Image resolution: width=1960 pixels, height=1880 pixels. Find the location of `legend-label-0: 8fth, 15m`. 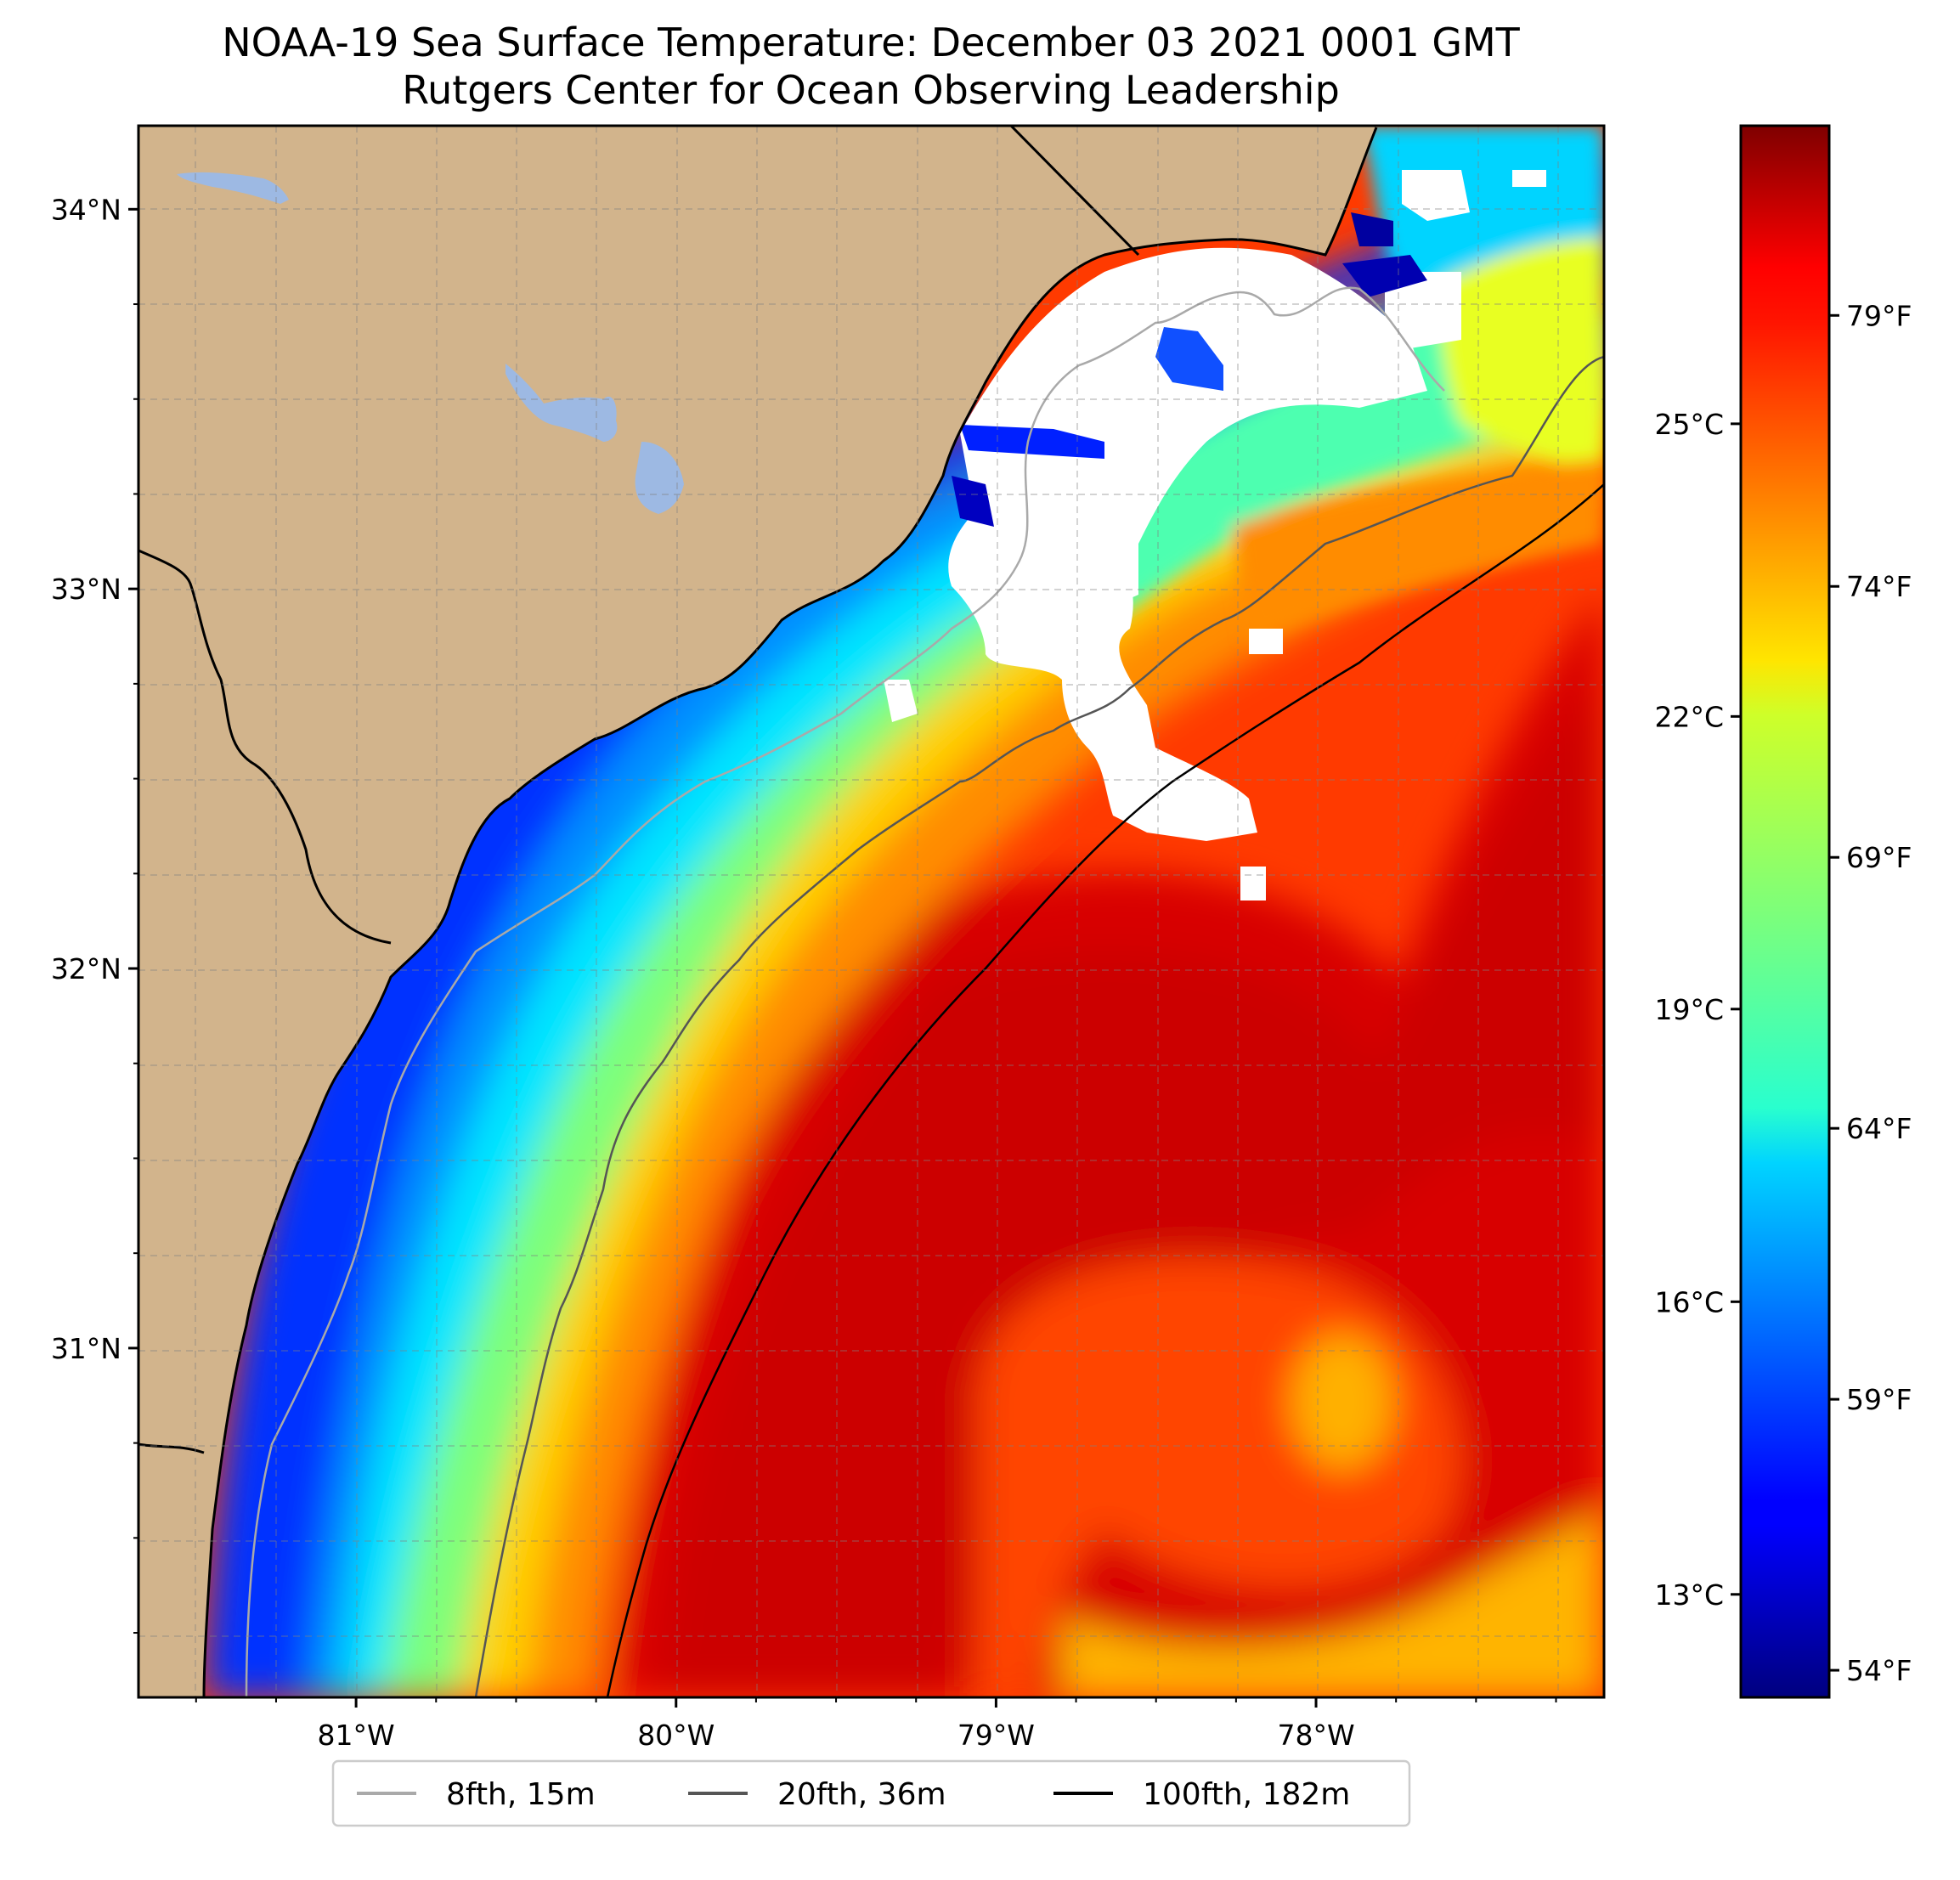

legend-label-0: 8fth, 15m is located at coordinates (521, 1795).